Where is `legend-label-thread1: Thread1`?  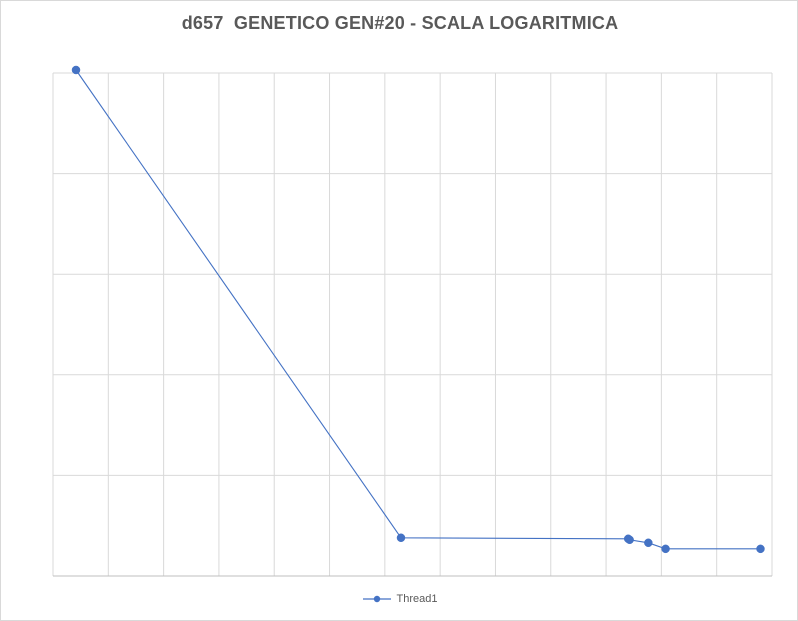 legend-label-thread1: Thread1 is located at coordinates (417, 599).